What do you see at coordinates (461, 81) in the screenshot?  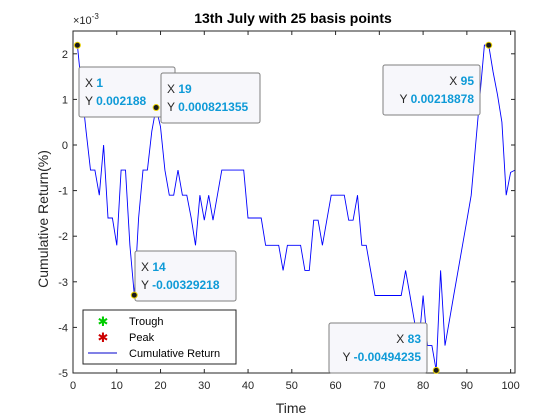 I see `datatip-x: X 95` at bounding box center [461, 81].